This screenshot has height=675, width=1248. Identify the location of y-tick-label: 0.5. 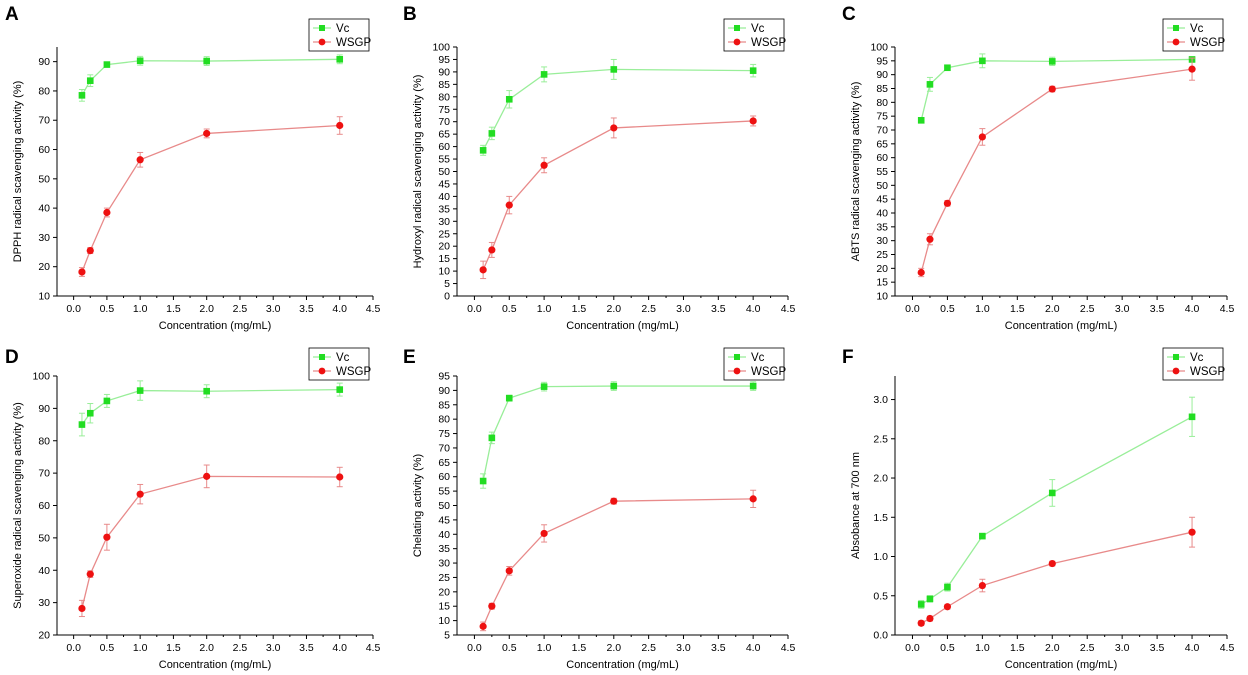
(880, 596).